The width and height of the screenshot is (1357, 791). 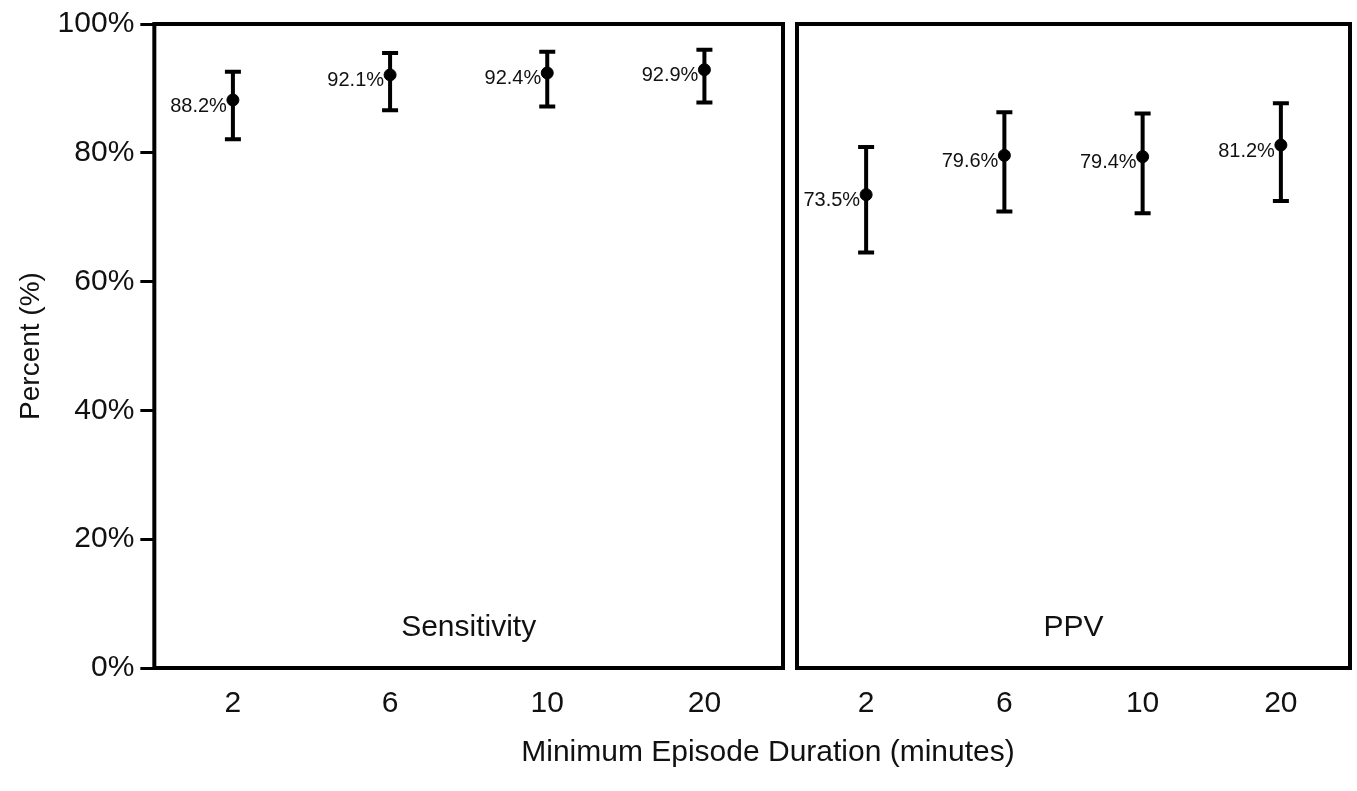 What do you see at coordinates (356, 79) in the screenshot?
I see `data-label: 92.1%` at bounding box center [356, 79].